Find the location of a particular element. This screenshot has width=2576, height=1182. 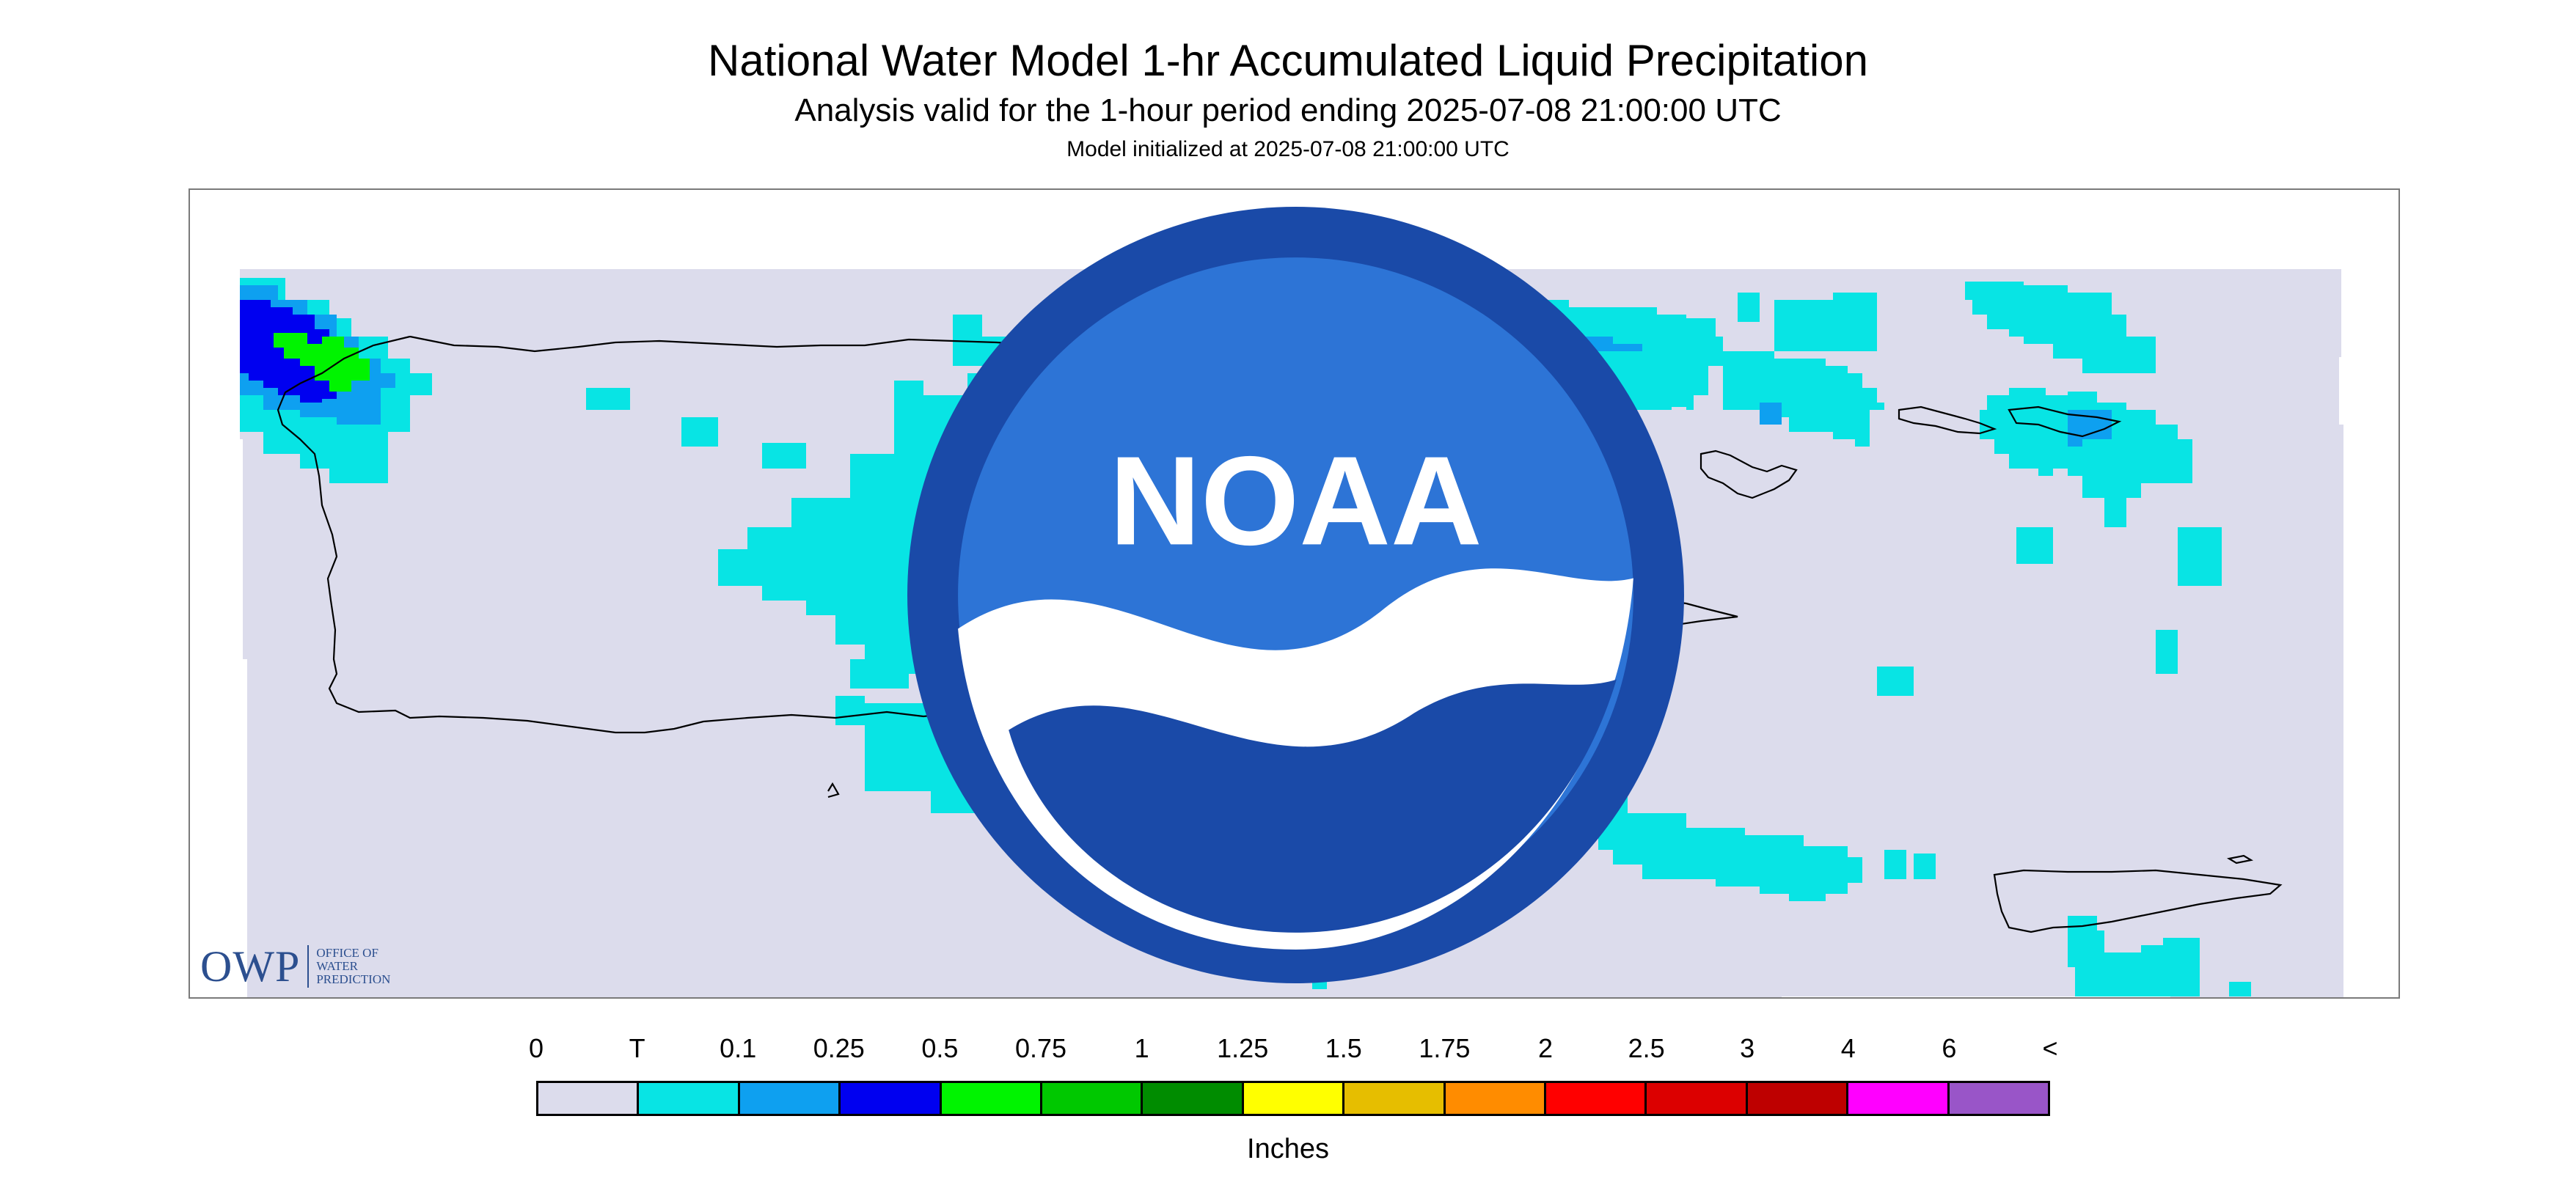

legend-tick-label: < is located at coordinates (2050, 1048).